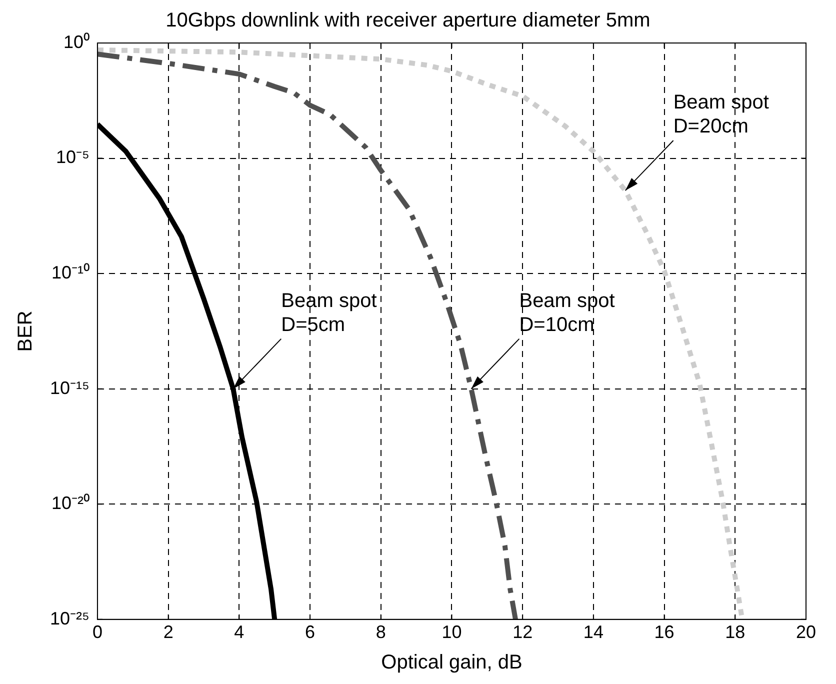  I want to click on x-tick-label: 12, so click(522, 632).